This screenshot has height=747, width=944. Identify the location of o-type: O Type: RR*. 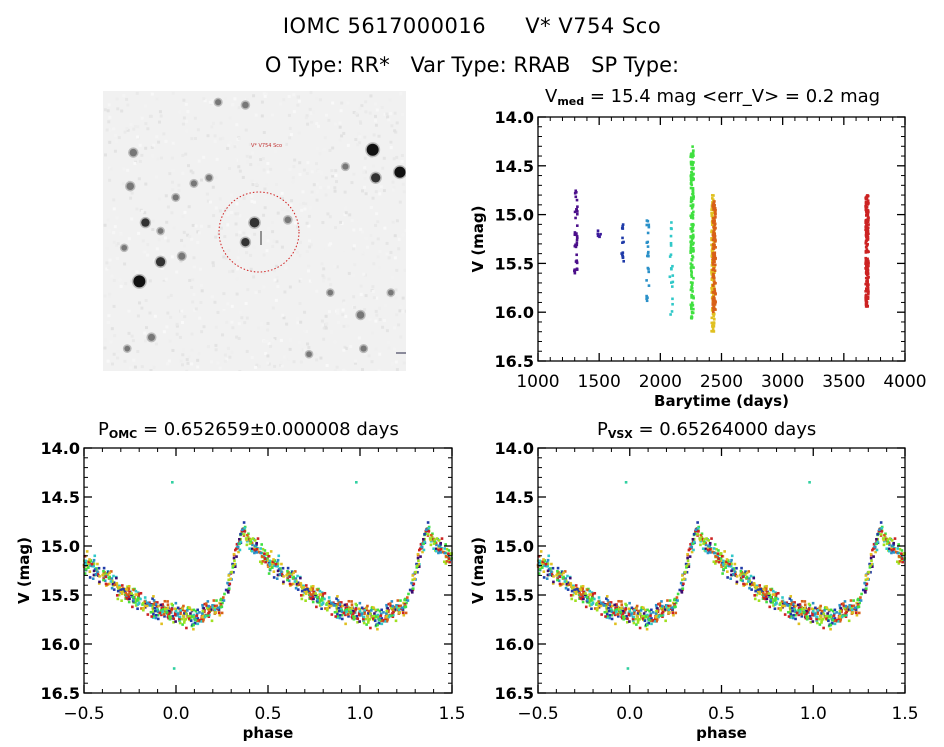
(327, 65).